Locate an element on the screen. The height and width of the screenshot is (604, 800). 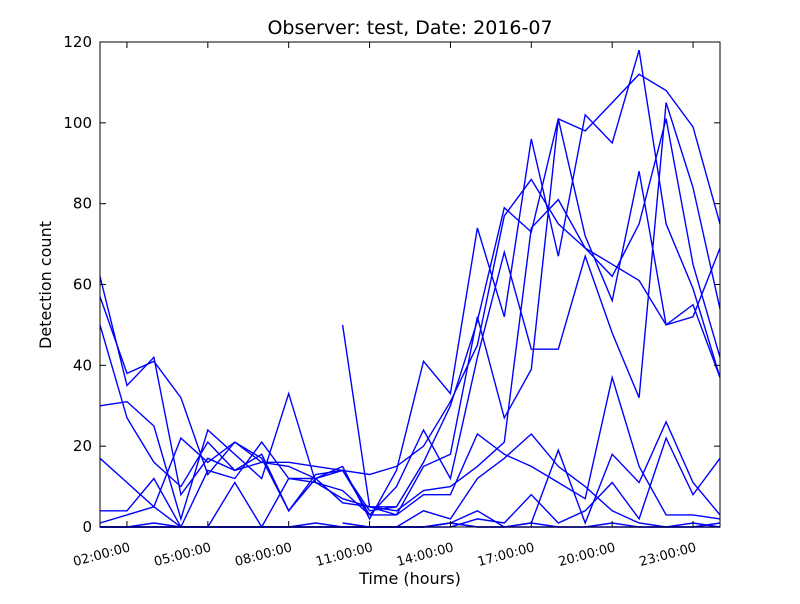
chart-title: Observer: test, Date: 2016-07 is located at coordinates (409, 28).